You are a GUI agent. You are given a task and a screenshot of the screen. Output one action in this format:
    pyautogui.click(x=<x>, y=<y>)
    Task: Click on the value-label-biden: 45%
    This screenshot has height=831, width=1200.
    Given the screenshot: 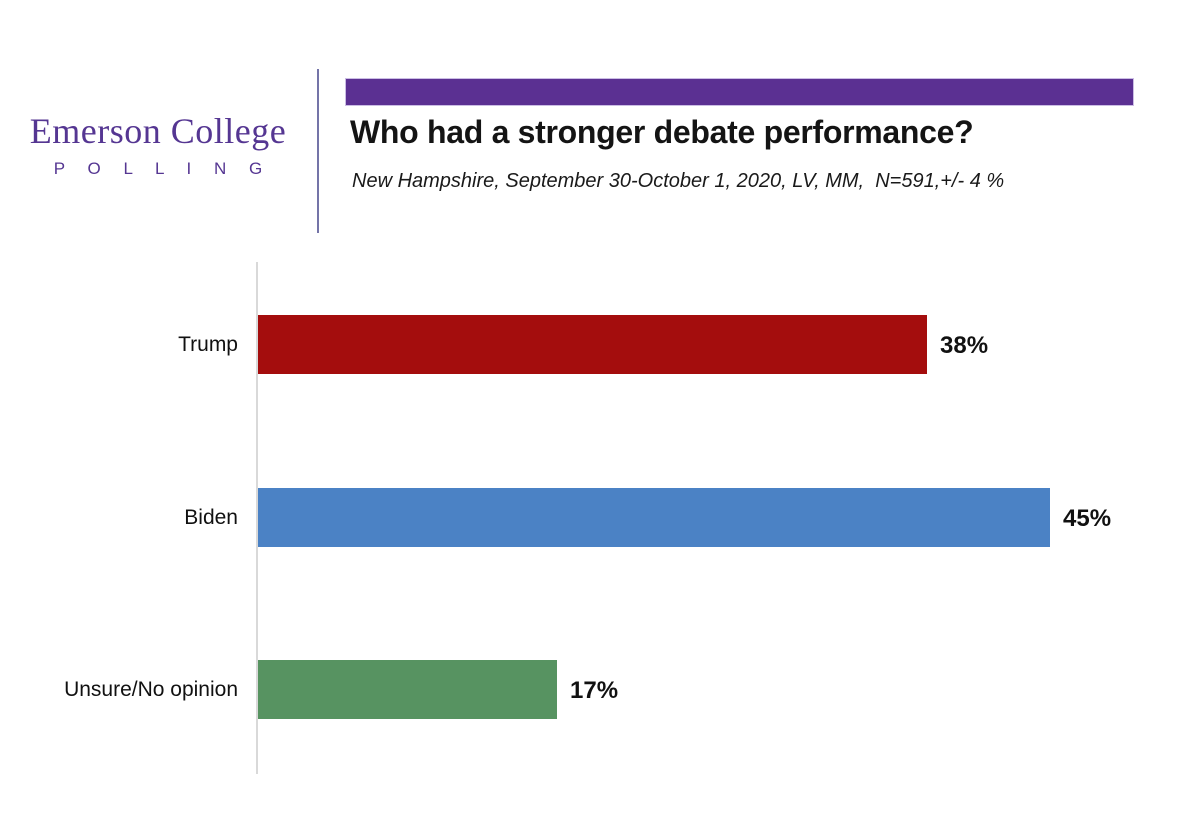 What is the action you would take?
    pyautogui.click(x=1087, y=518)
    